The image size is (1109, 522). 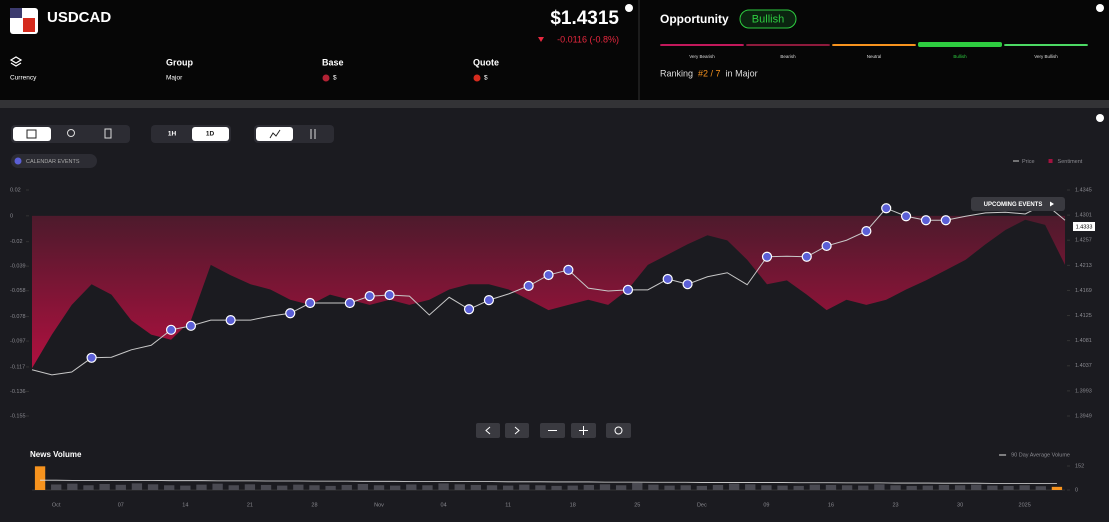 I want to click on base-flag, so click(x=326, y=78).